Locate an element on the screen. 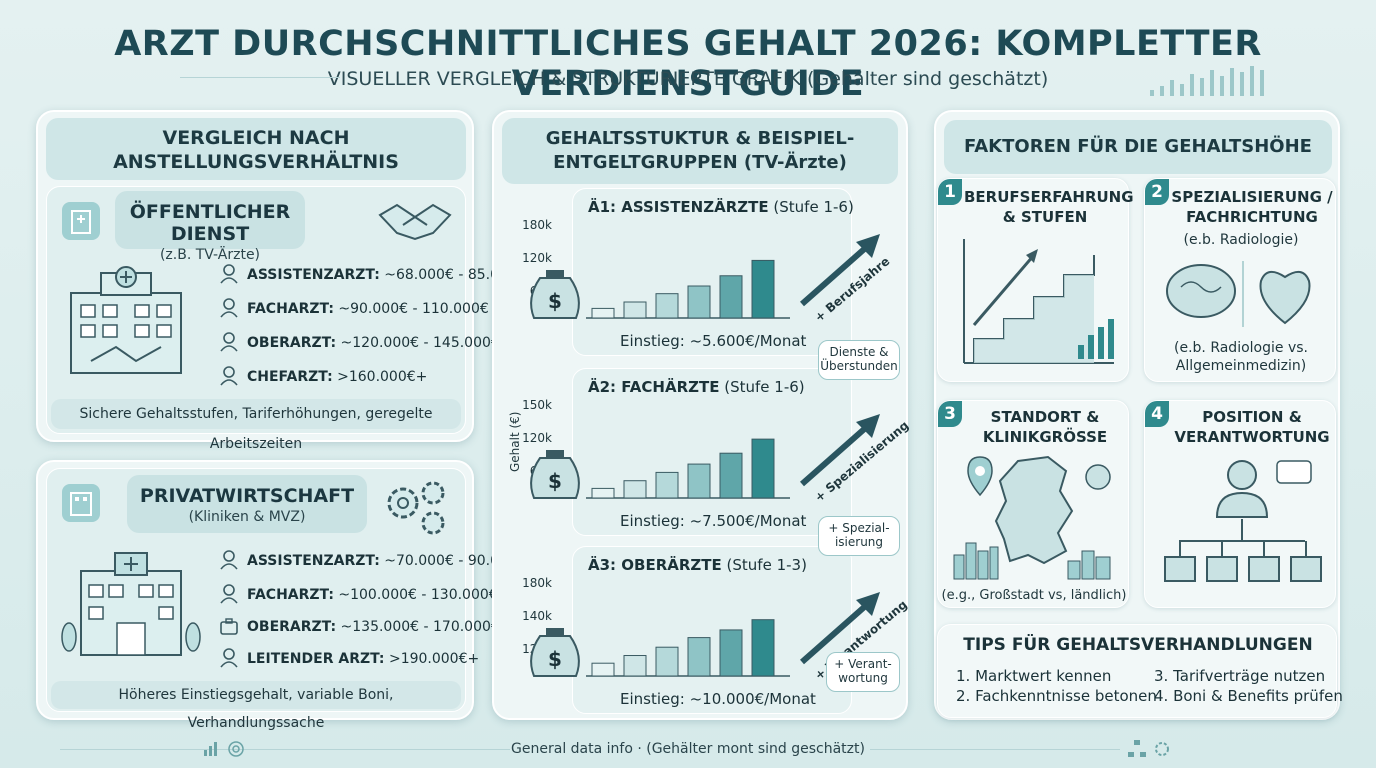  clinic-building-icon is located at coordinates (81, 503).